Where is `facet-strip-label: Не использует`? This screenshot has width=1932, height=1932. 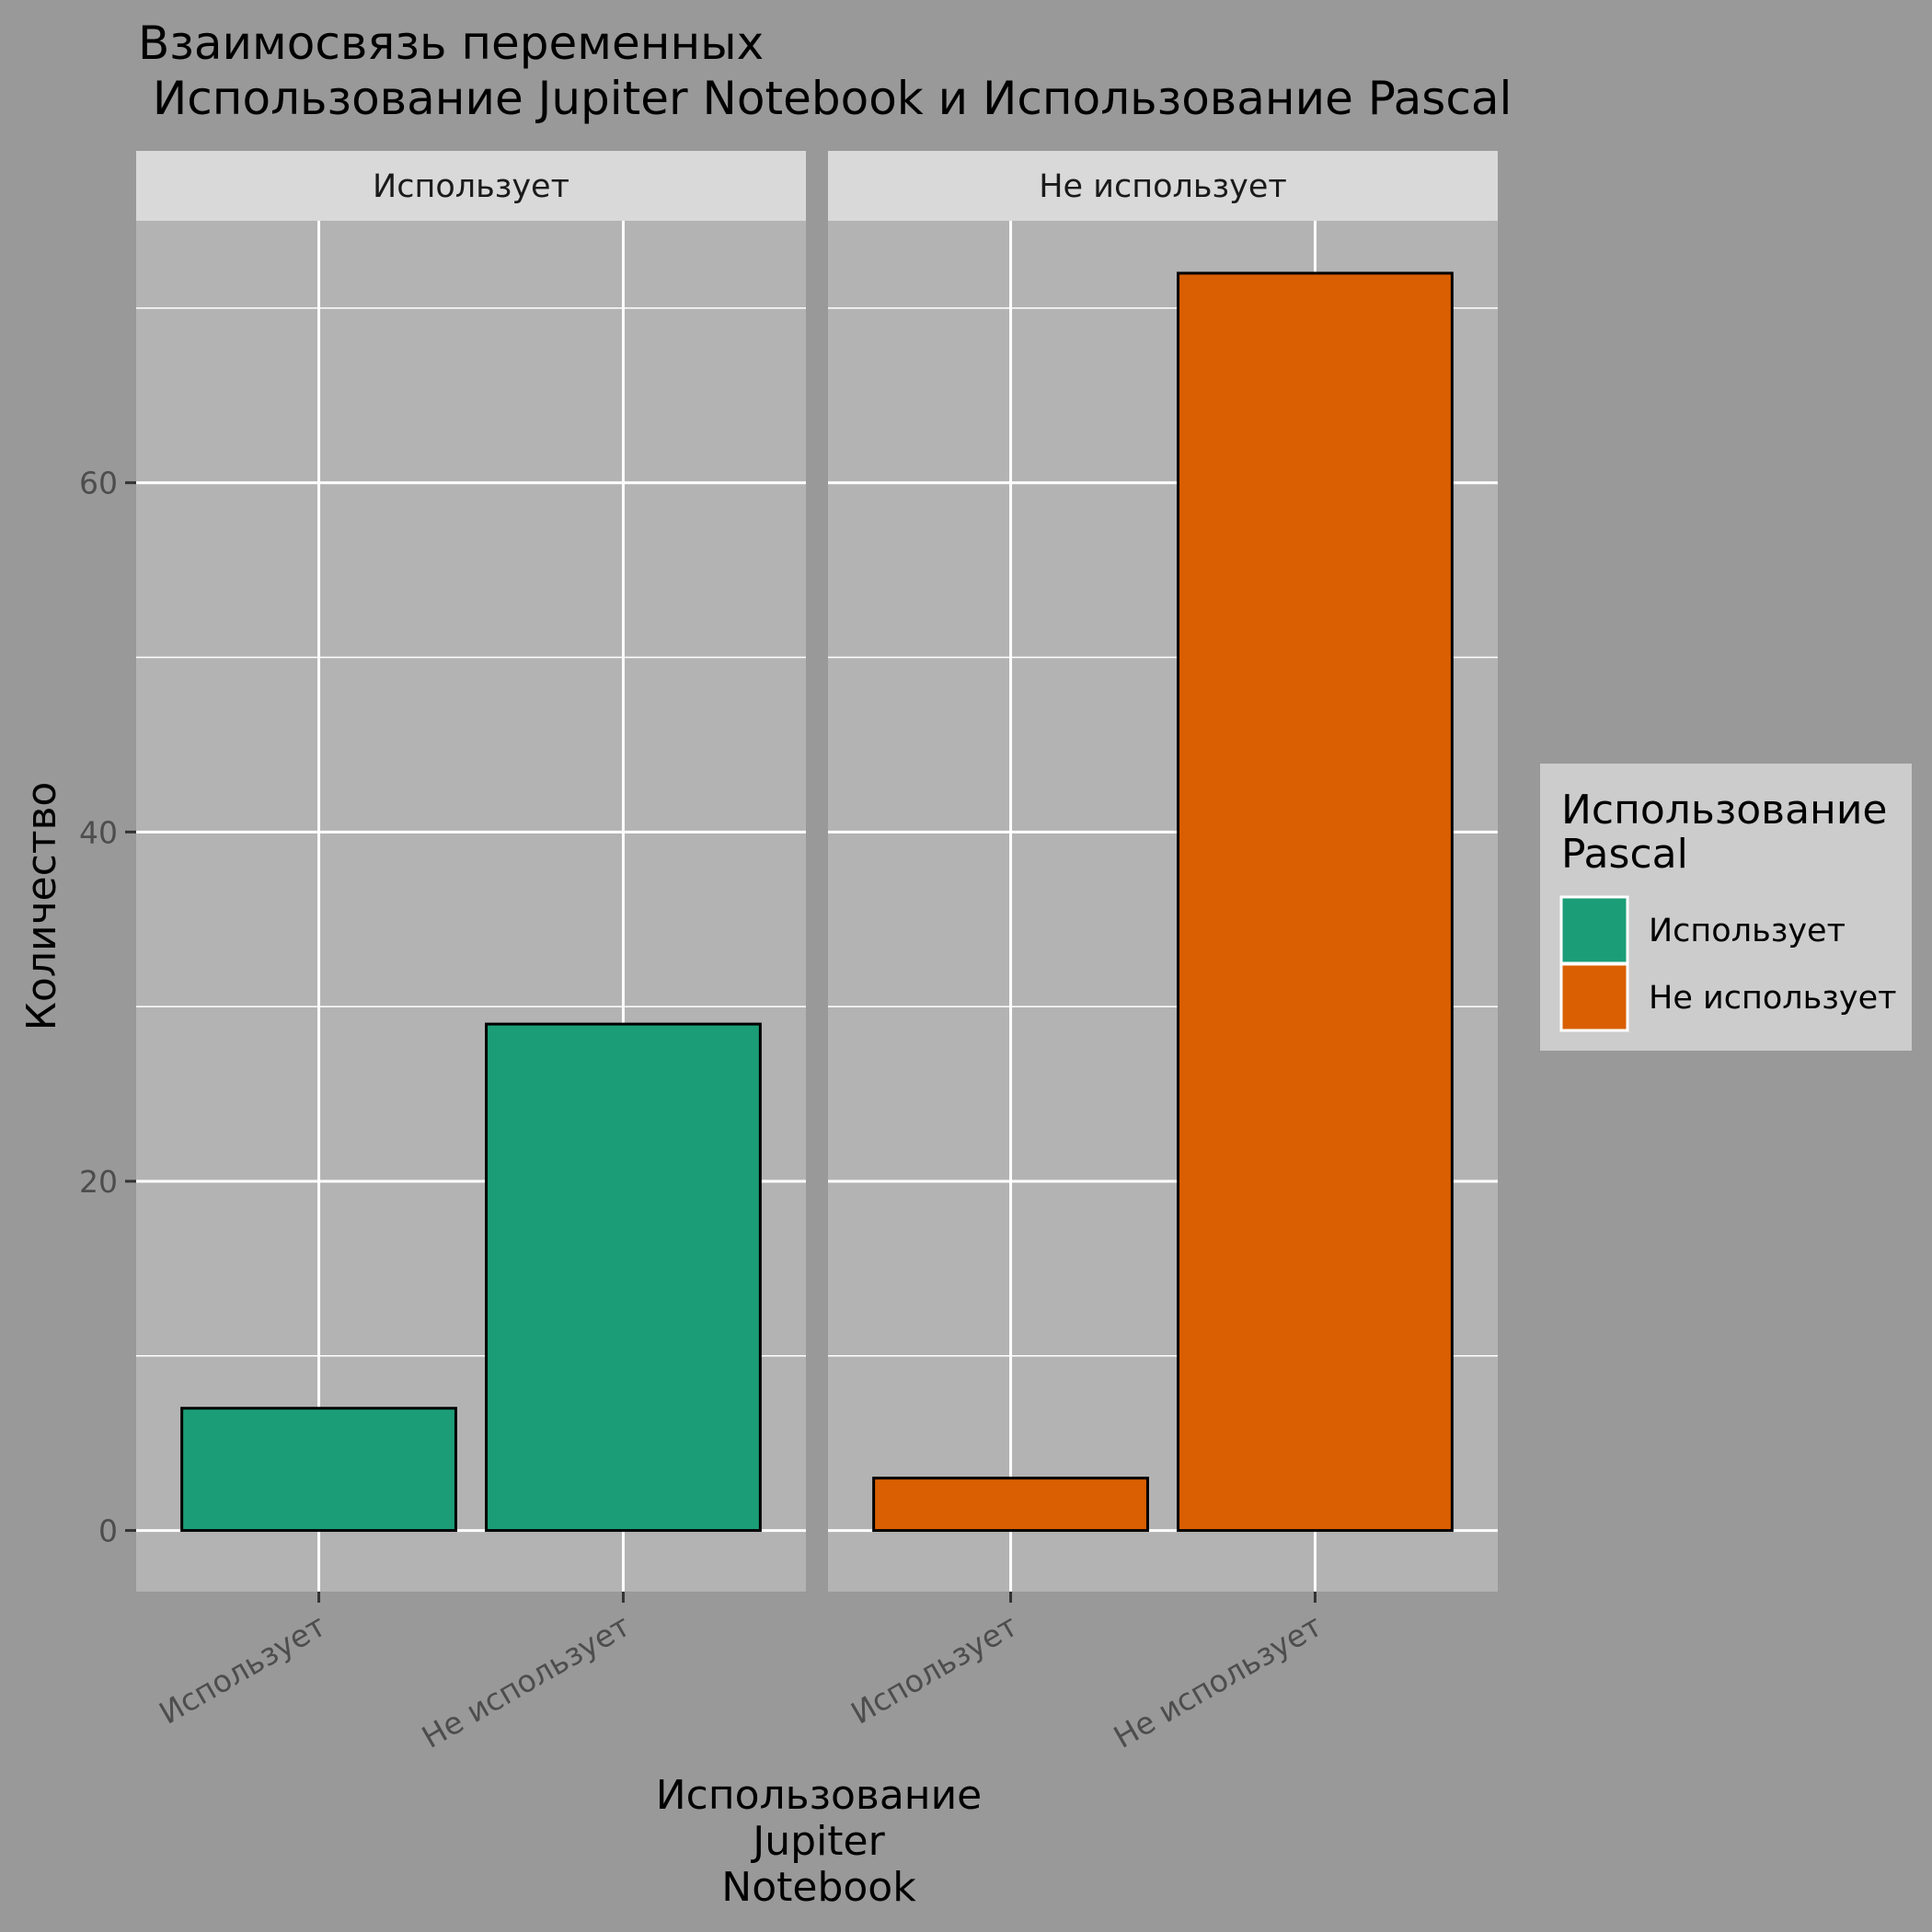
facet-strip-label: Не использует is located at coordinates (1163, 186).